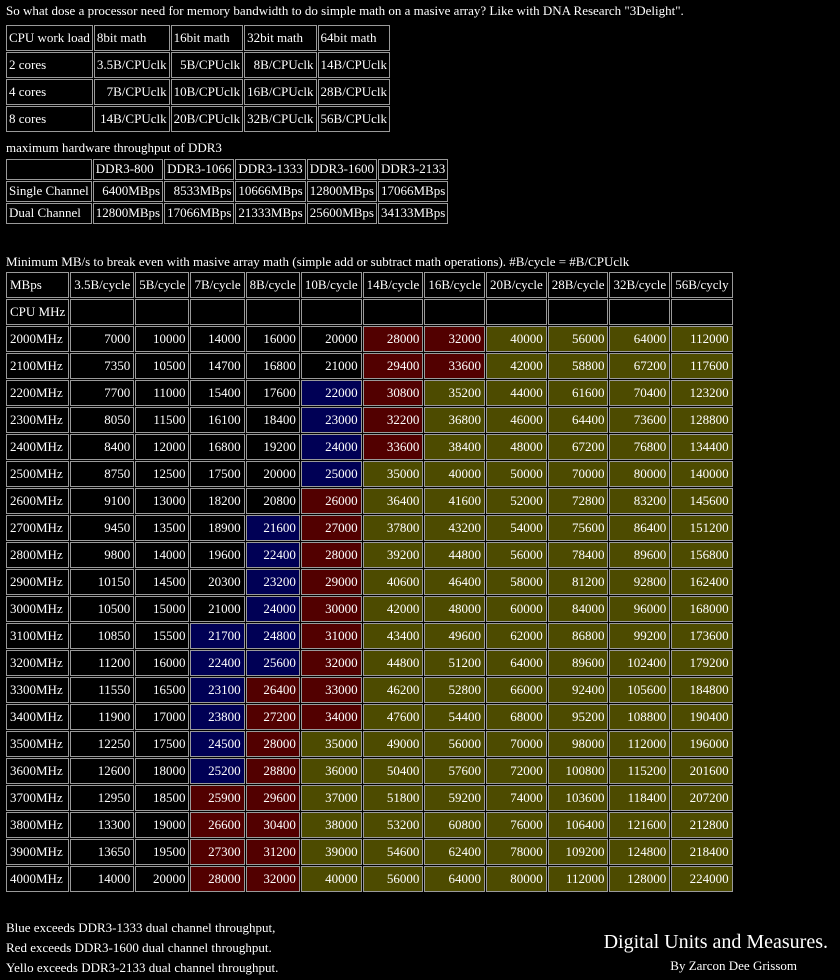 The width and height of the screenshot is (840, 980). What do you see at coordinates (102, 636) in the screenshot?
I see `value-cell: 10850` at bounding box center [102, 636].